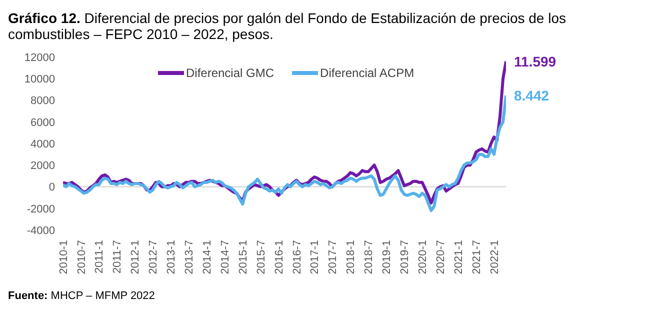 This screenshot has height=312, width=654. Describe the element at coordinates (279, 257) in the screenshot. I see `x-tick-label: 2016-1` at that location.